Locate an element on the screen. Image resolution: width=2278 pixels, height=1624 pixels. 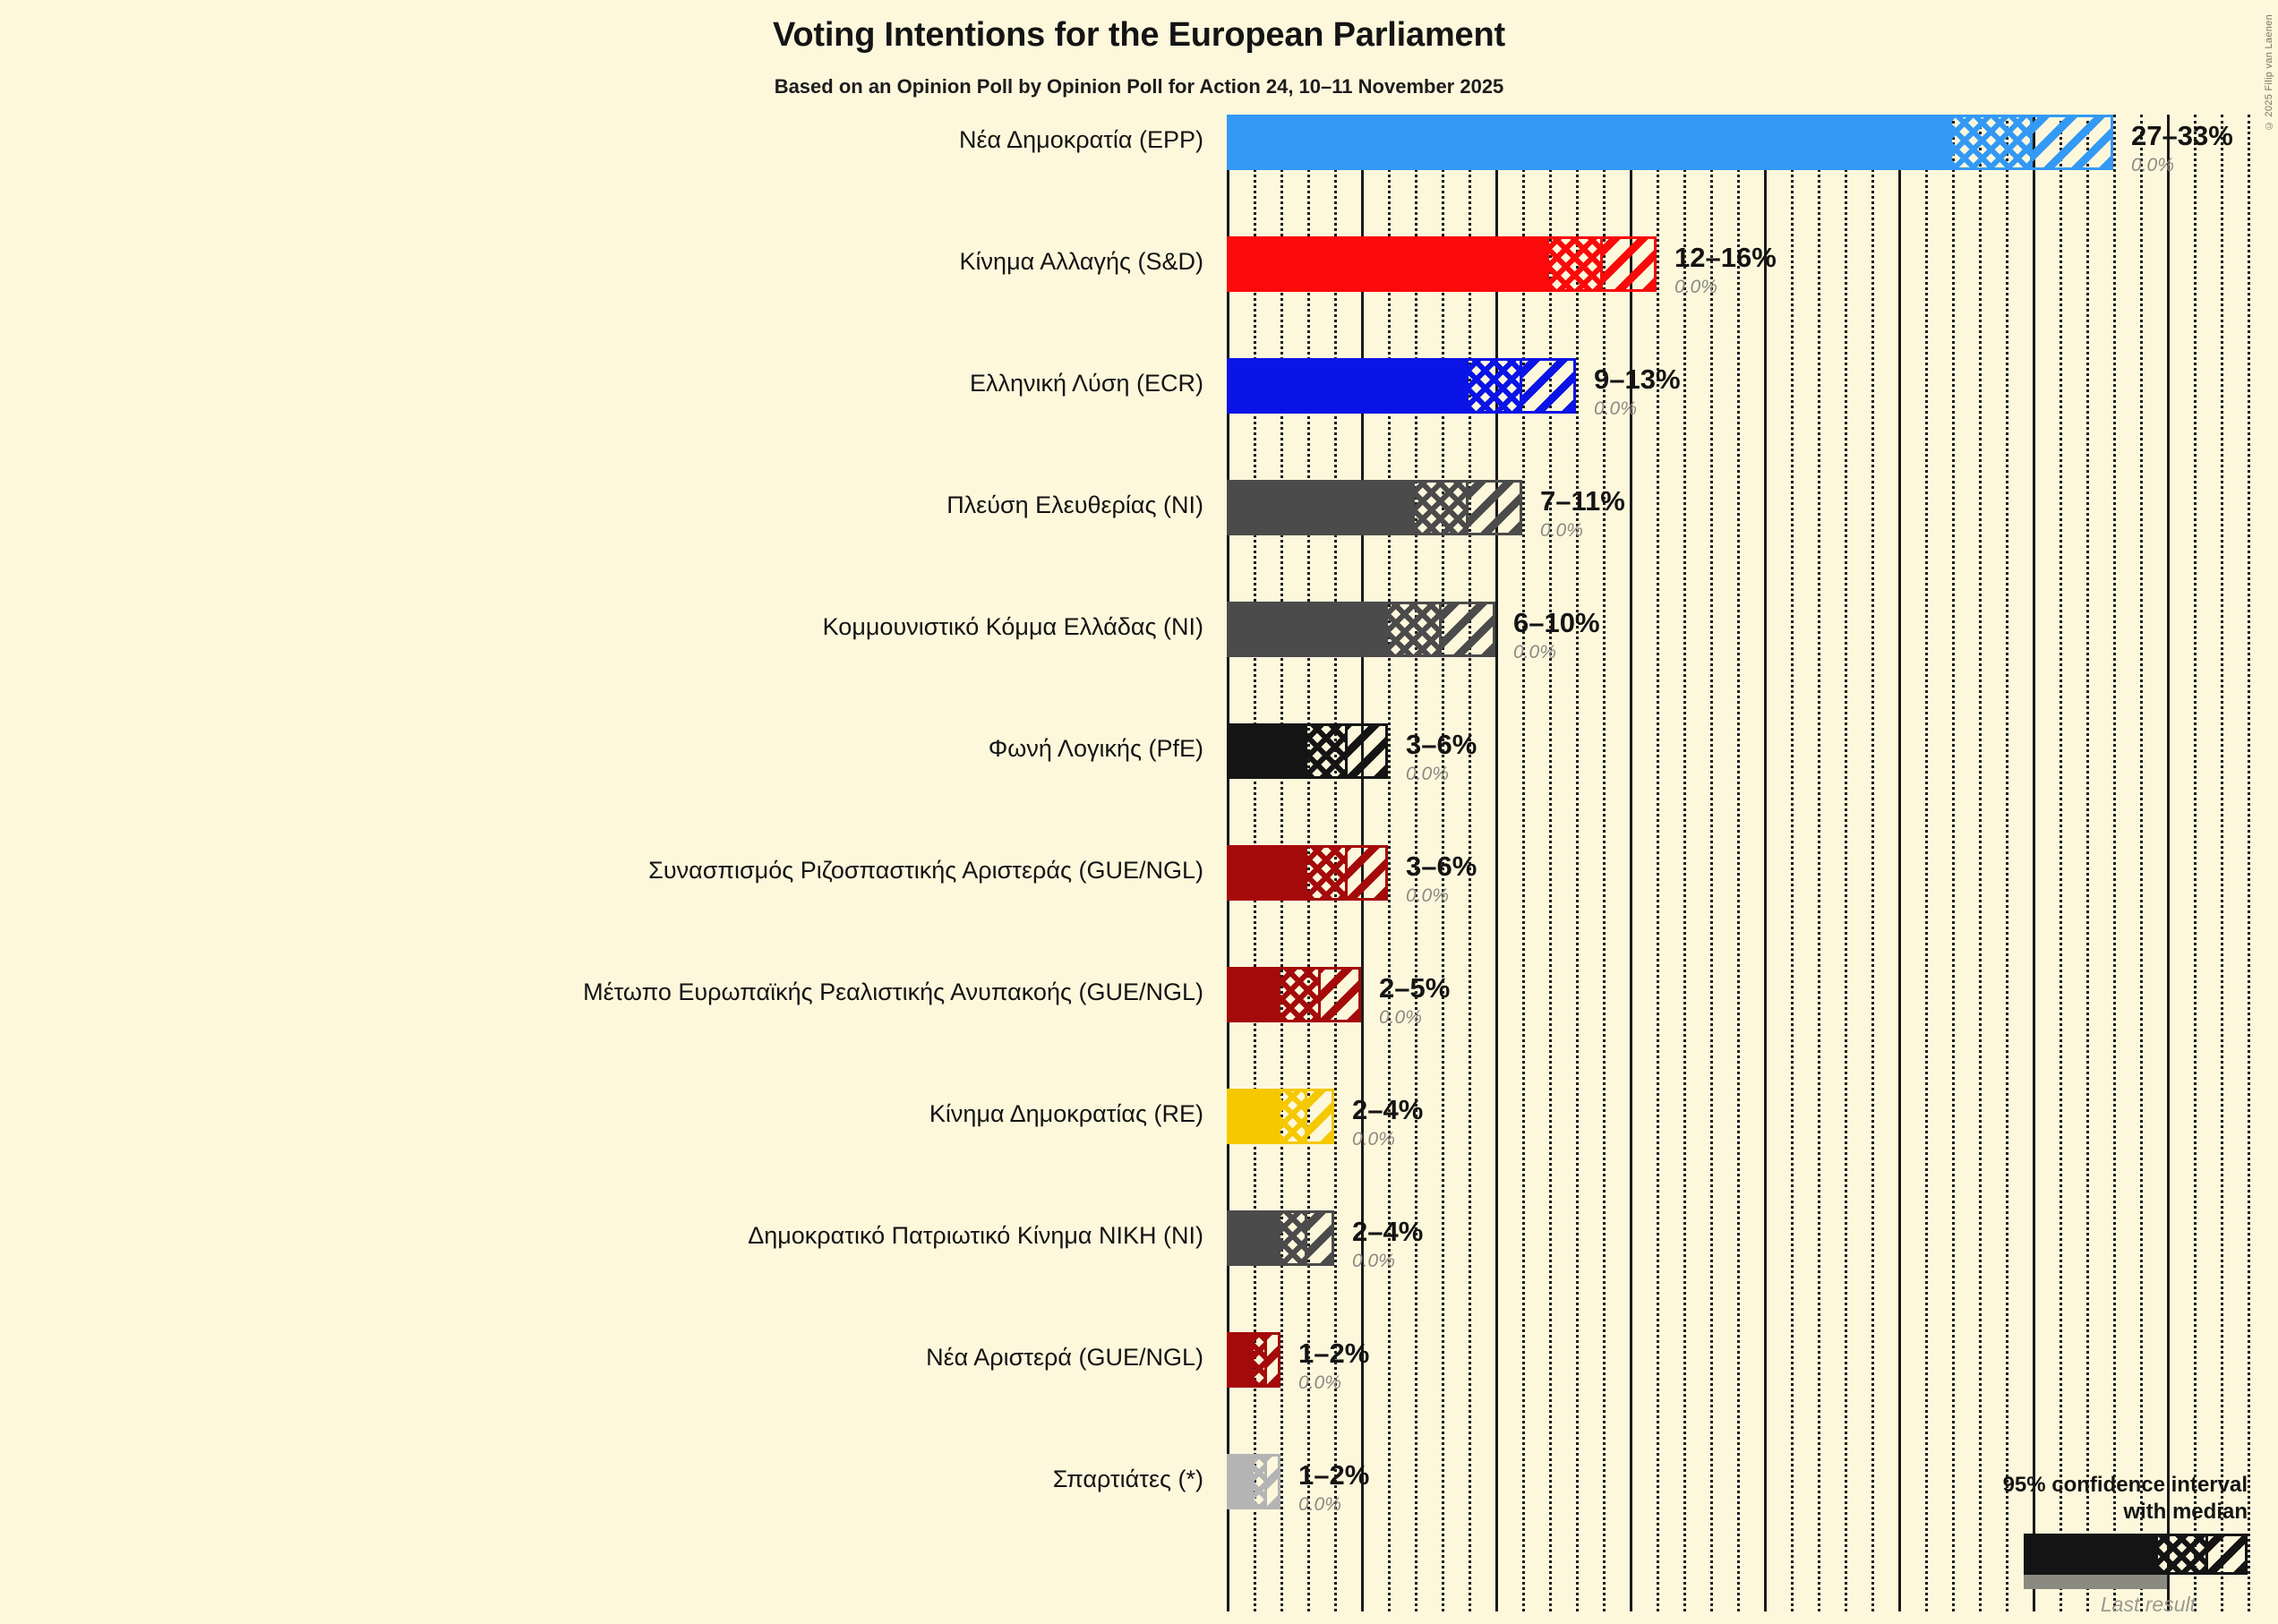
bar-row: Νέα Αριστερά (GUE/NGL) 1–2% 0.0% is located at coordinates (1139, 1362).